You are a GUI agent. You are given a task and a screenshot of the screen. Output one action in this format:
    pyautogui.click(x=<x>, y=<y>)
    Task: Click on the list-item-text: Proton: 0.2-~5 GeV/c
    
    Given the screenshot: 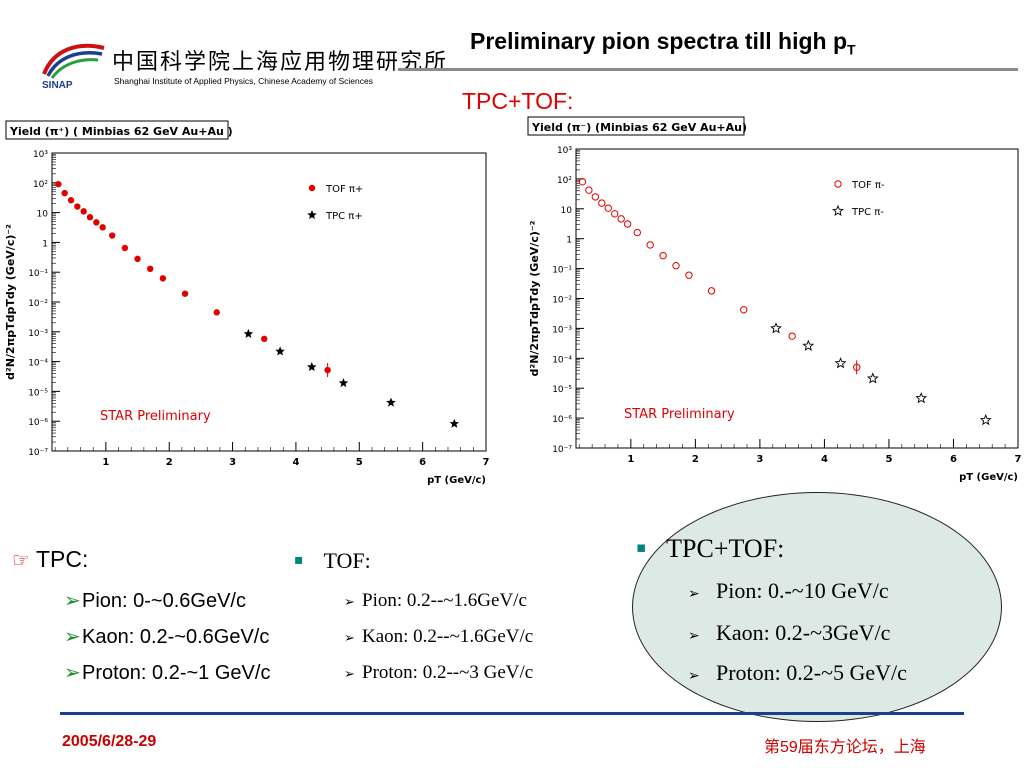 What is the action you would take?
    pyautogui.click(x=811, y=672)
    